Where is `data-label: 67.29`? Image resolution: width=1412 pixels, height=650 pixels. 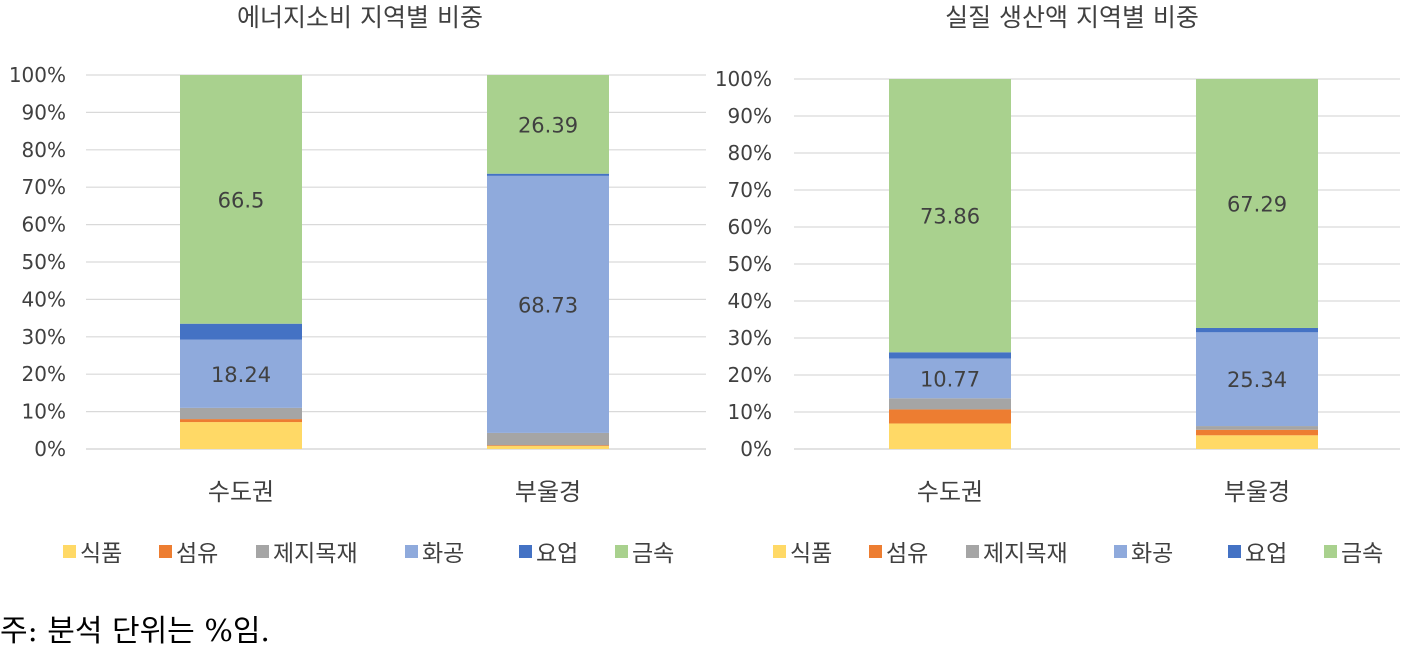
data-label: 67.29 is located at coordinates (1257, 204).